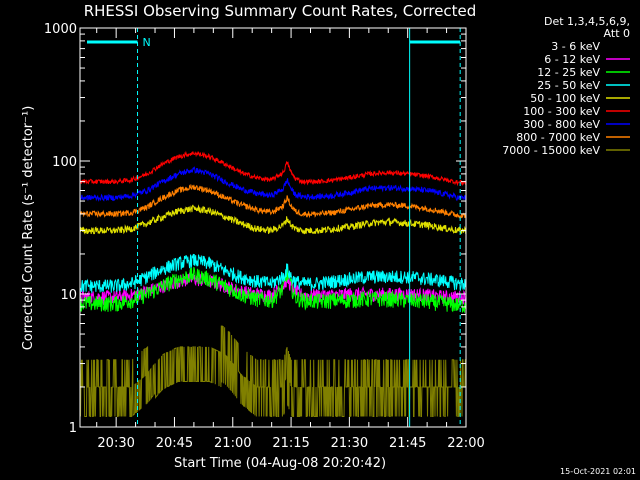 The height and width of the screenshot is (480, 640). I want to click on y-tick-label: 1000, so click(60, 29).